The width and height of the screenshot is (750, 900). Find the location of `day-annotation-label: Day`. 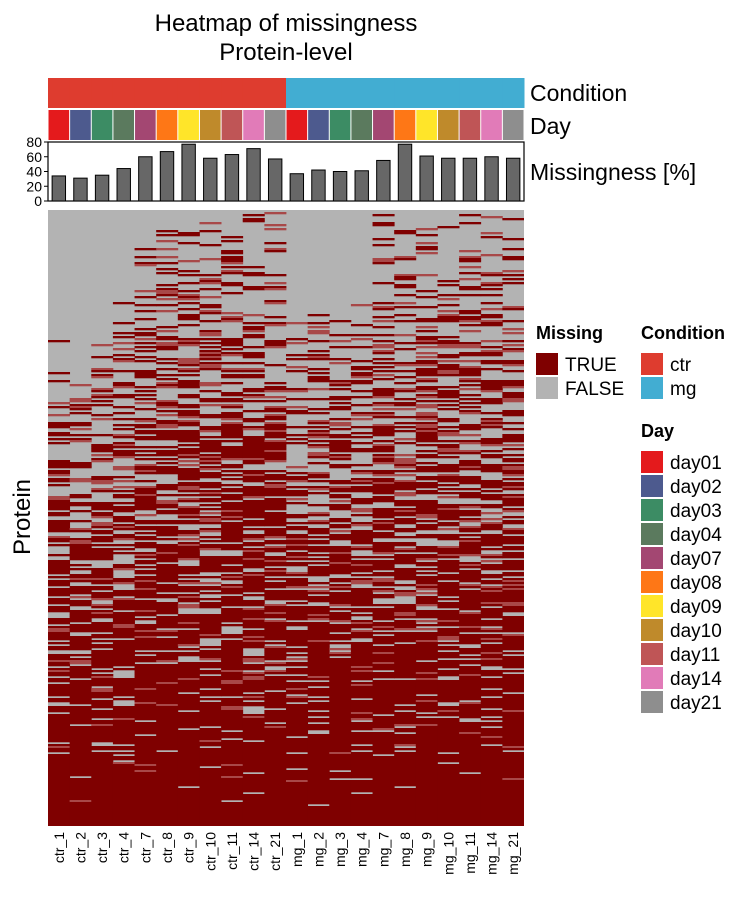

day-annotation-label: Day is located at coordinates (550, 126).